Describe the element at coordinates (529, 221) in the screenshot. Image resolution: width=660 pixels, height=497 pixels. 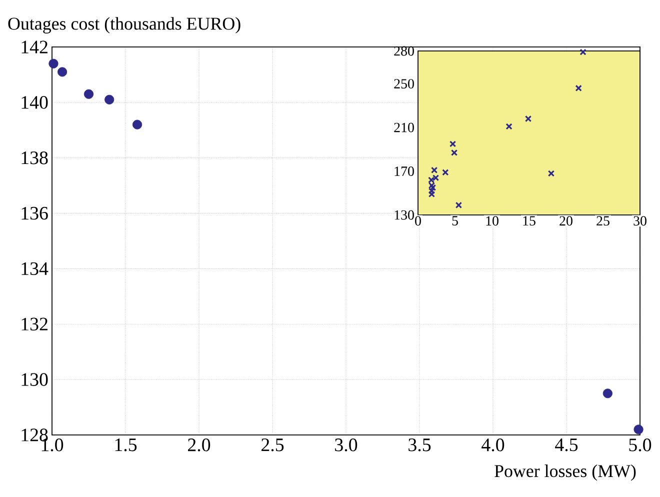
I see `x-tick-label: 15` at that location.